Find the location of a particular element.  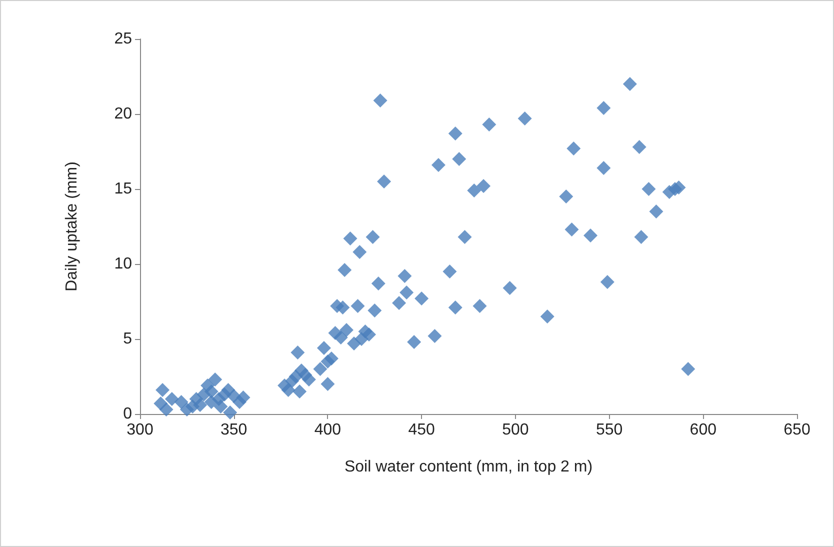

y-tick-label: 20 is located at coordinates (123, 114).